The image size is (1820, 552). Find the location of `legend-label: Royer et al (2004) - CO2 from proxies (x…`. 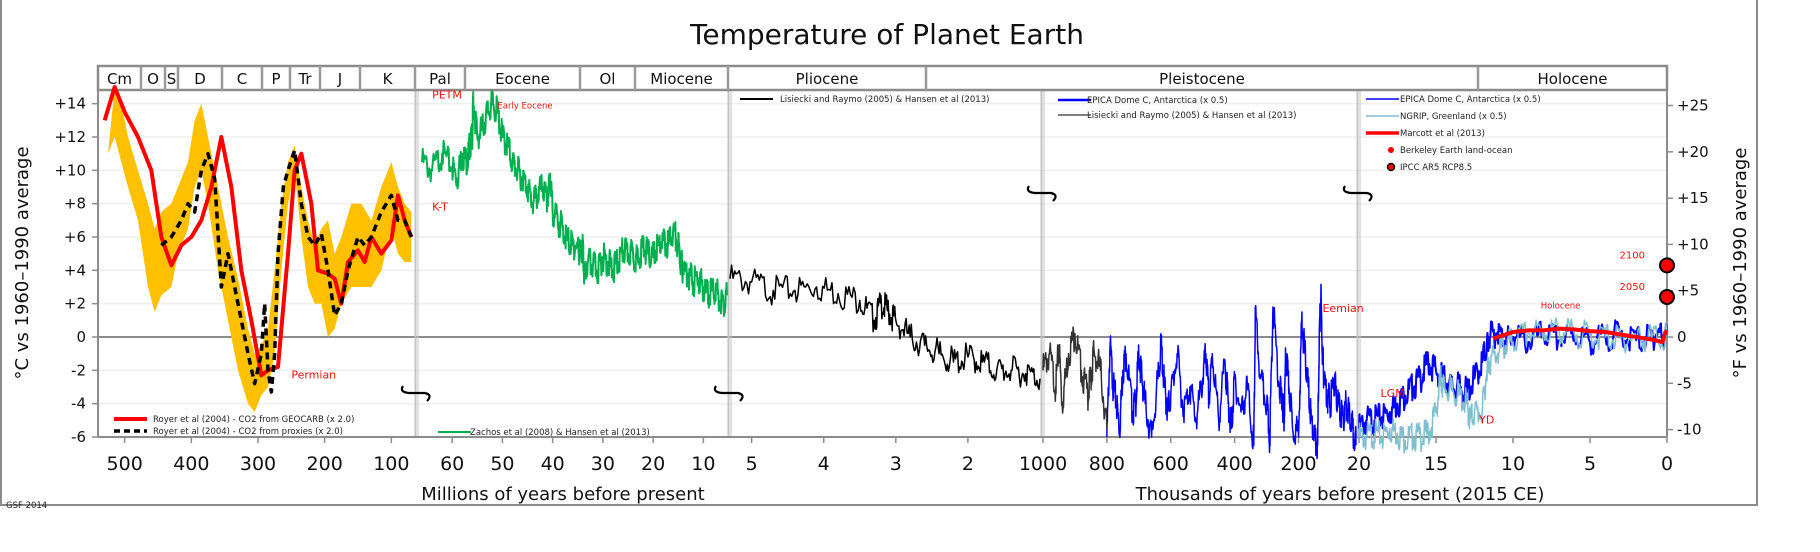

legend-label: Royer et al (2004) - CO2 from proxies (x… is located at coordinates (248, 432).